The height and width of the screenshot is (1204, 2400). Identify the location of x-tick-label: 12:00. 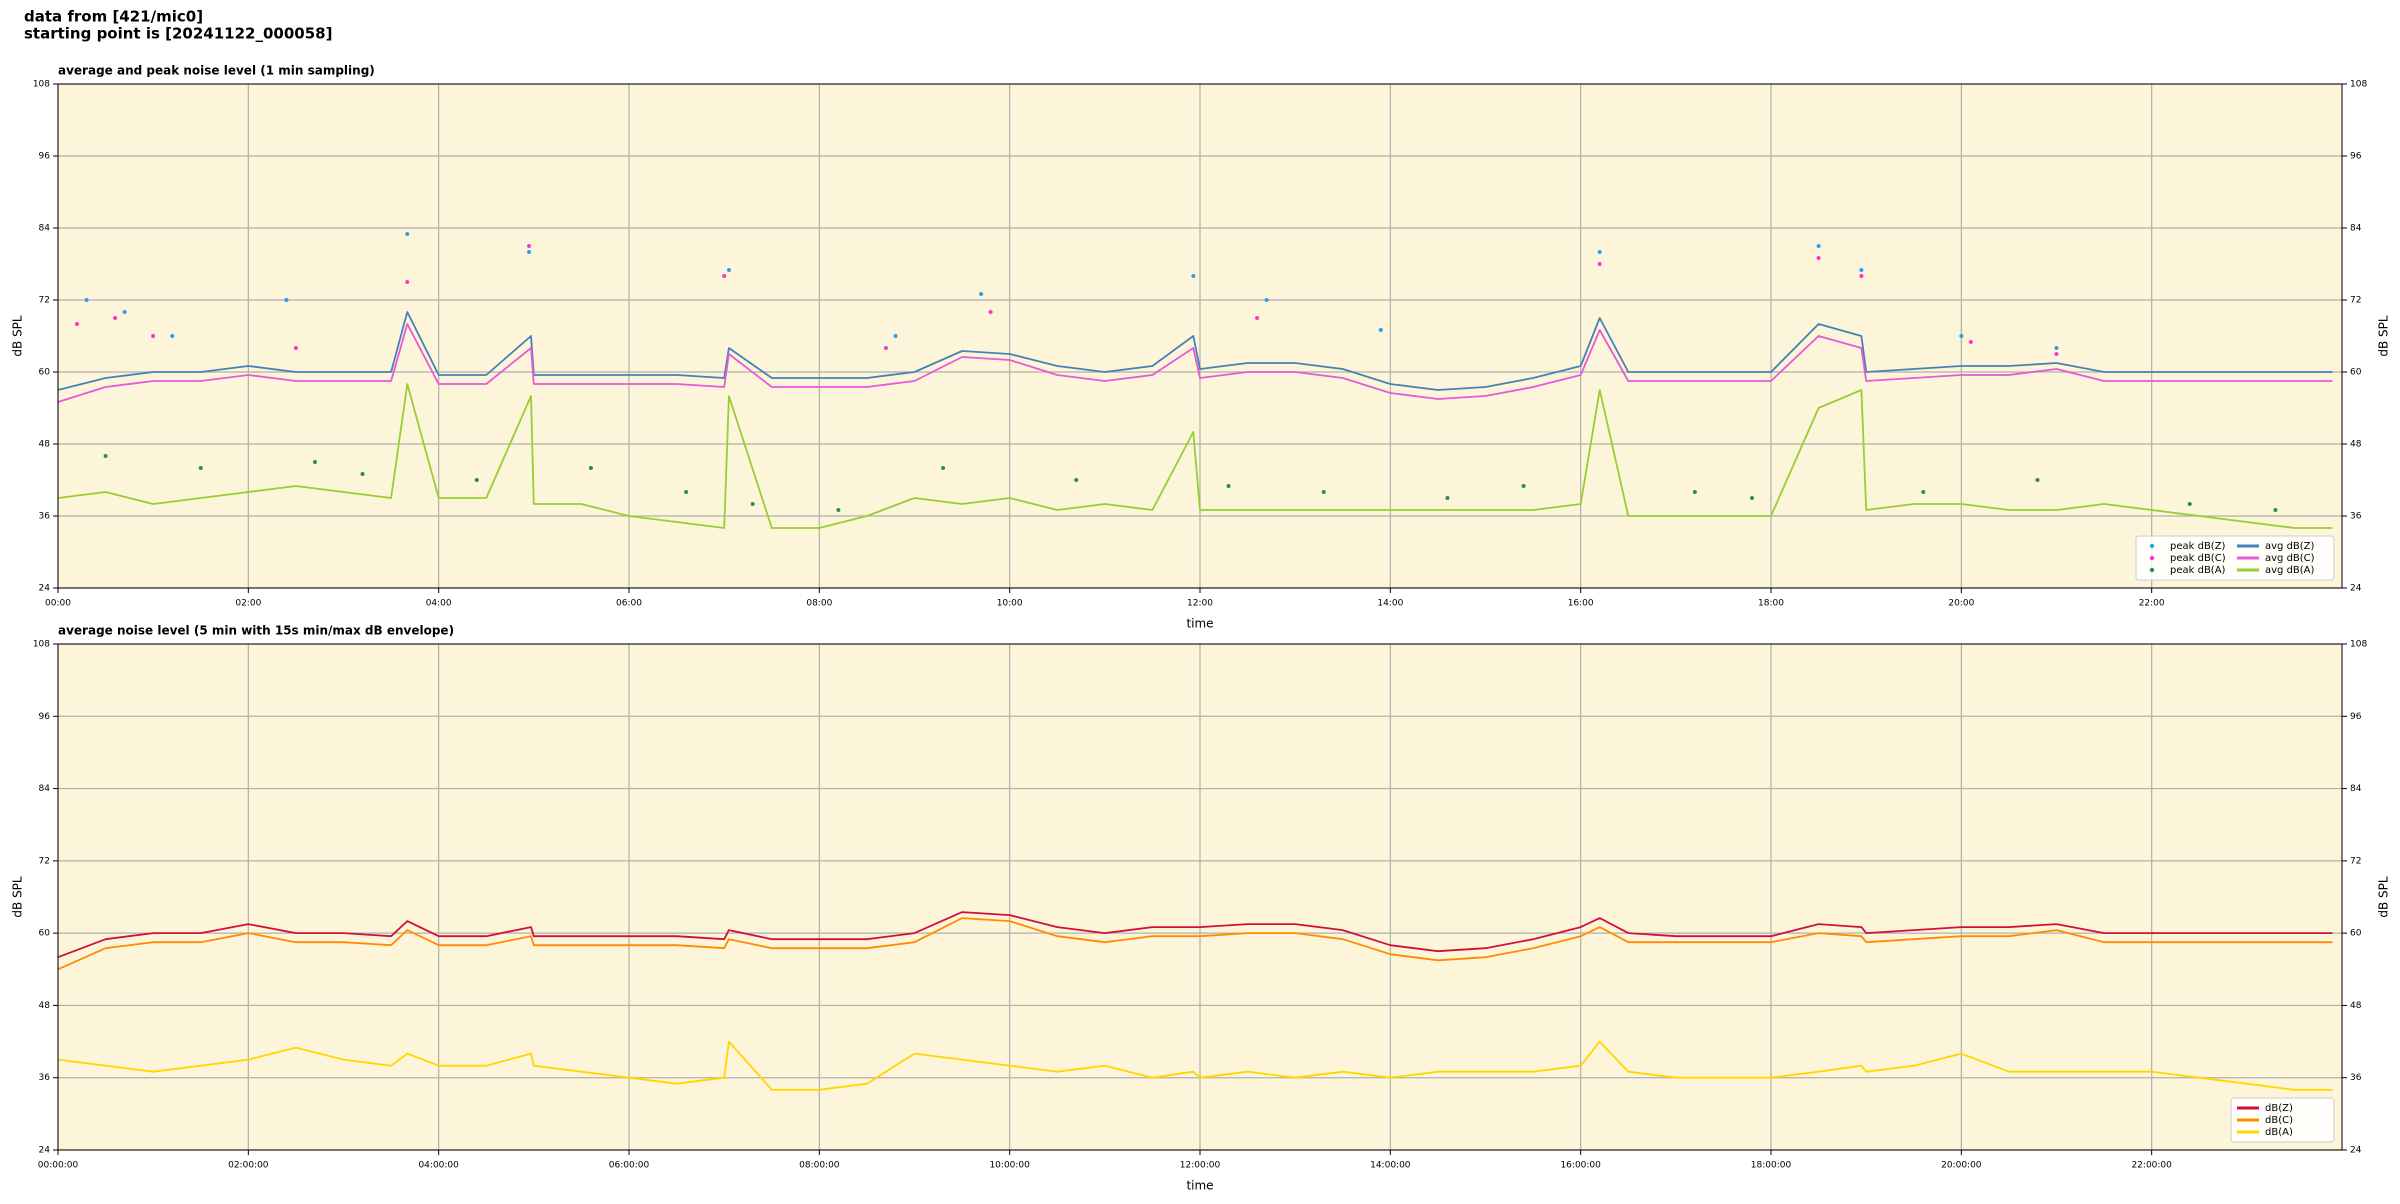
(1200, 604).